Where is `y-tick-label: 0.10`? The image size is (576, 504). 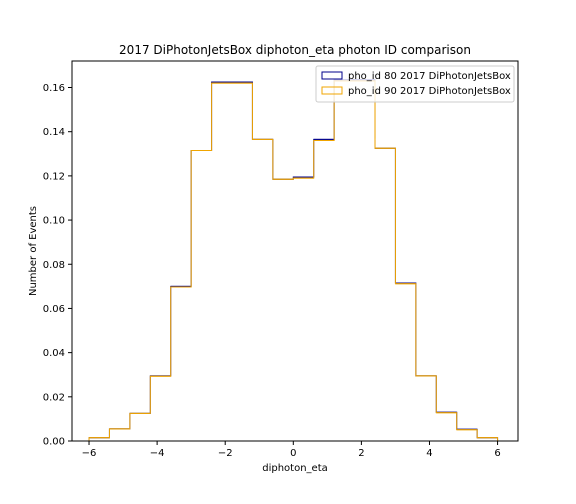 y-tick-label: 0.10 is located at coordinates (54, 221).